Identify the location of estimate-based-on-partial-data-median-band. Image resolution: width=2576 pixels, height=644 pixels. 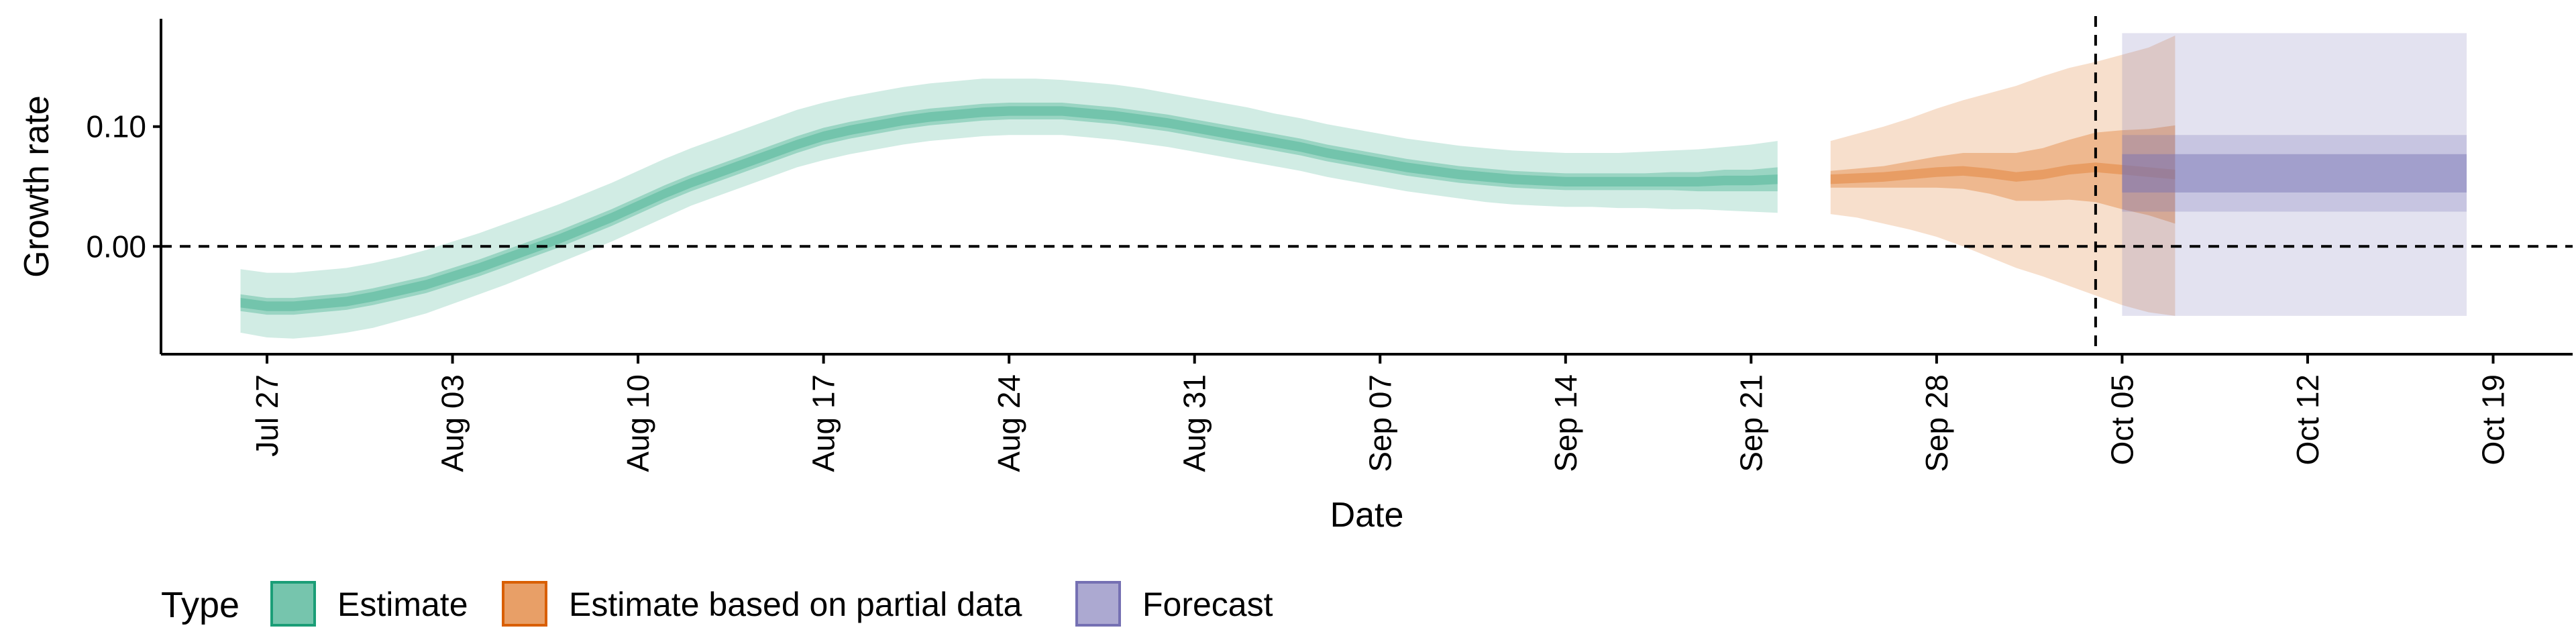
(2003, 173).